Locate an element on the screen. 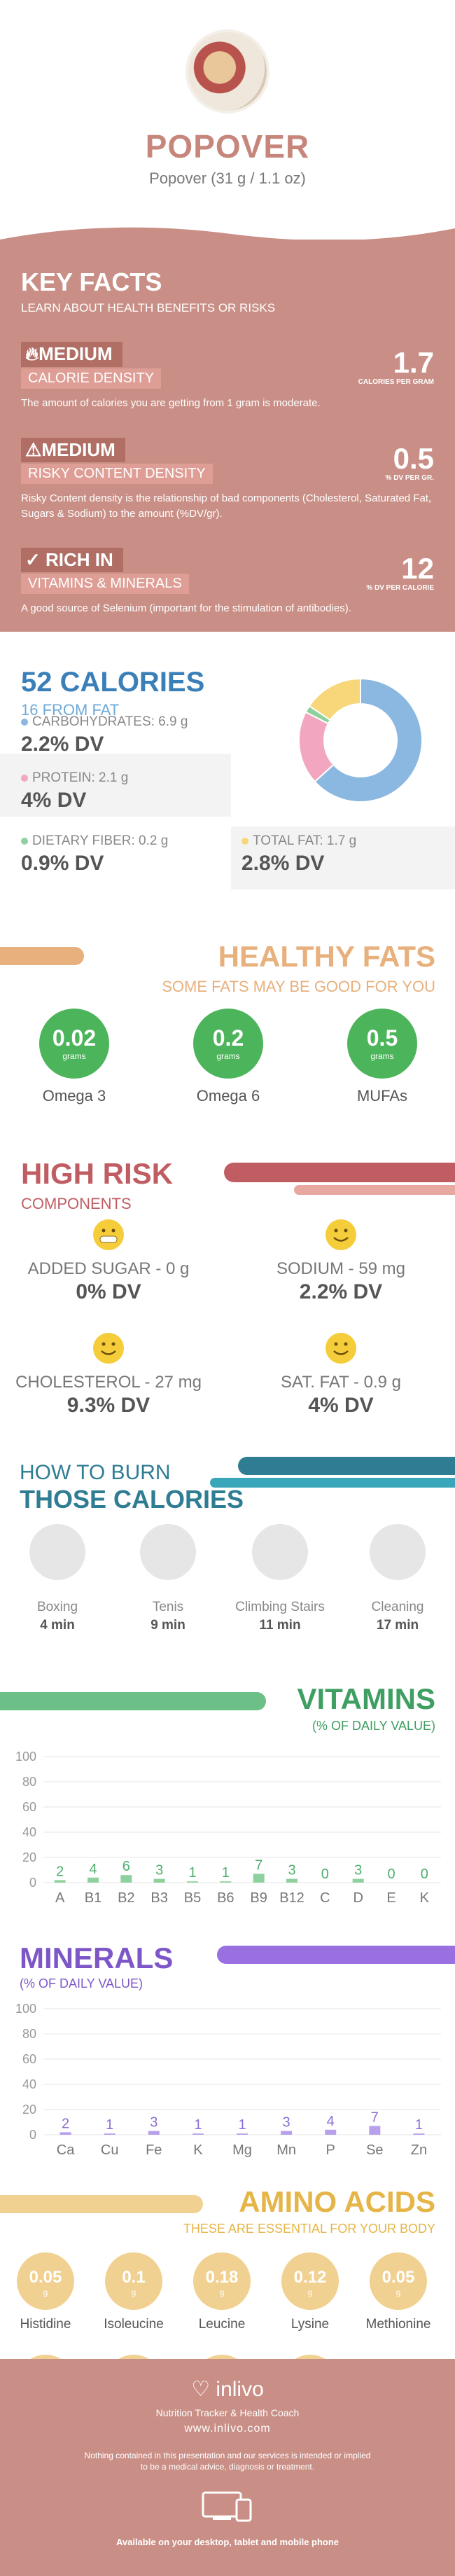 This screenshot has width=455, height=2576. vitamin-ytick: 80 is located at coordinates (29, 1782).